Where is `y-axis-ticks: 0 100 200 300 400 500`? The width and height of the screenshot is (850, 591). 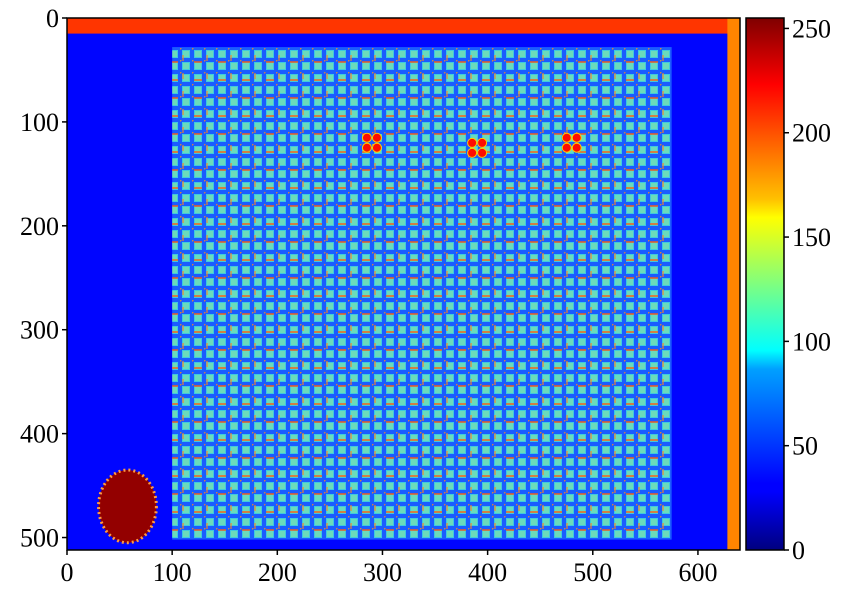 y-axis-ticks: 0 100 200 300 400 500 is located at coordinates (43, 278).